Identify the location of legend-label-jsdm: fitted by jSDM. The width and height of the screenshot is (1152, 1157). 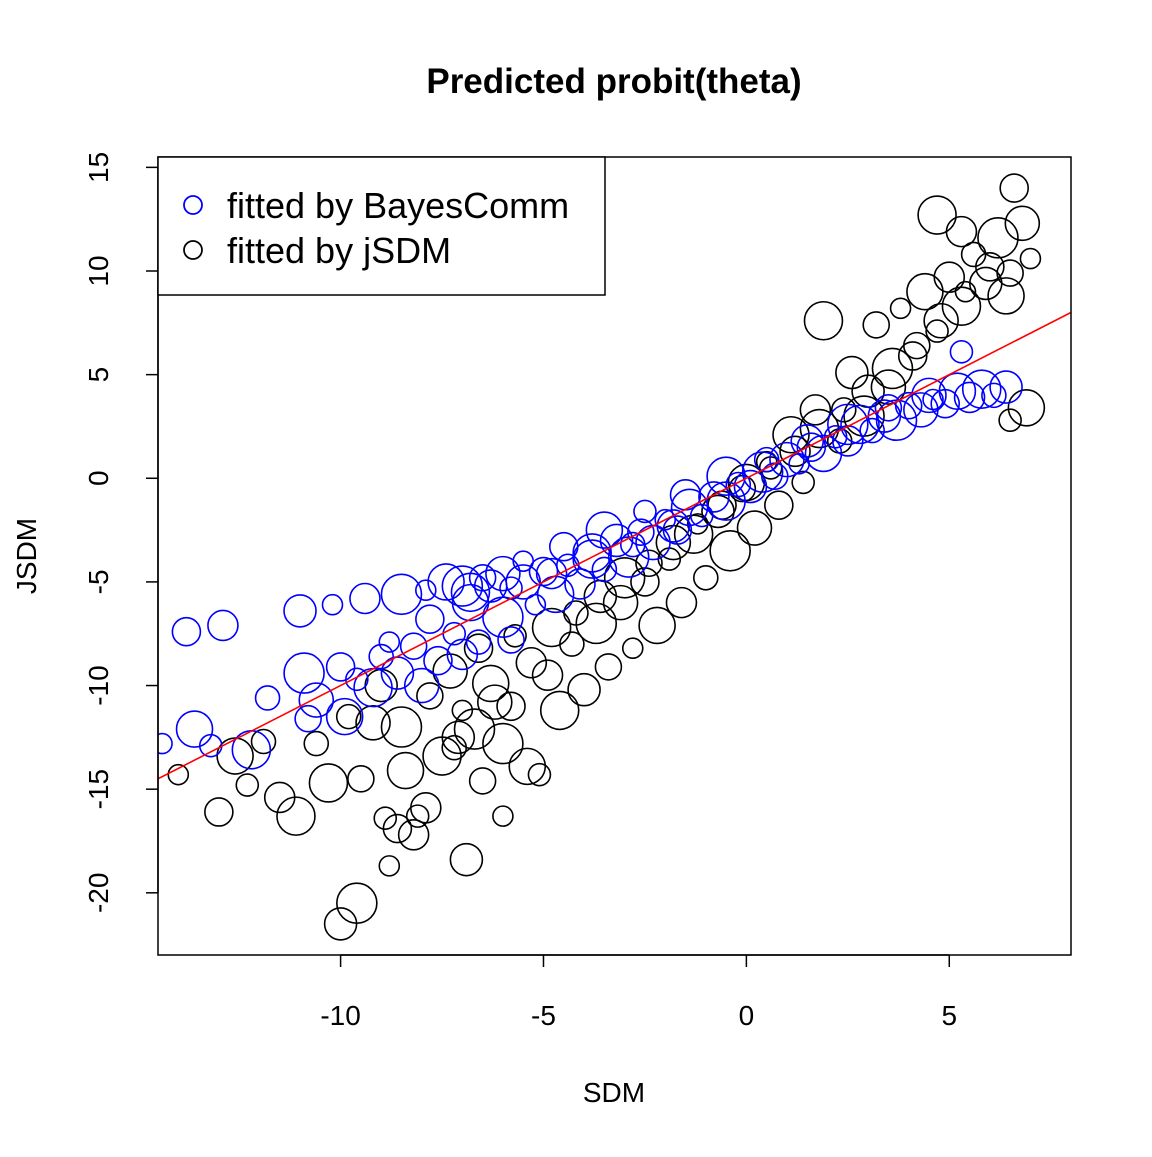
(339, 250).